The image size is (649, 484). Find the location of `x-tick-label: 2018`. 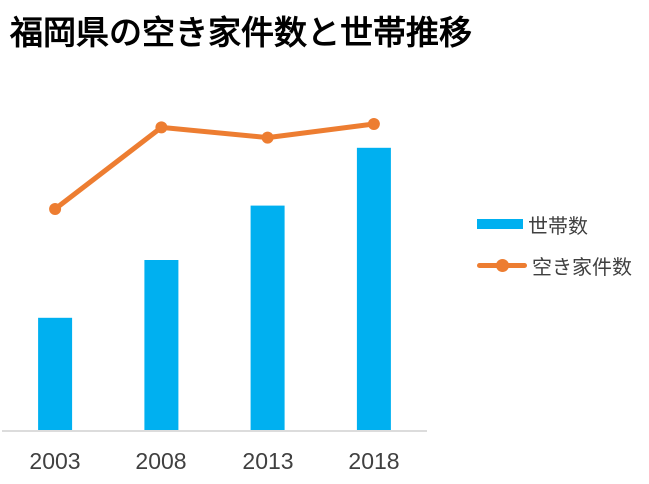

x-tick-label: 2018 is located at coordinates (374, 461).